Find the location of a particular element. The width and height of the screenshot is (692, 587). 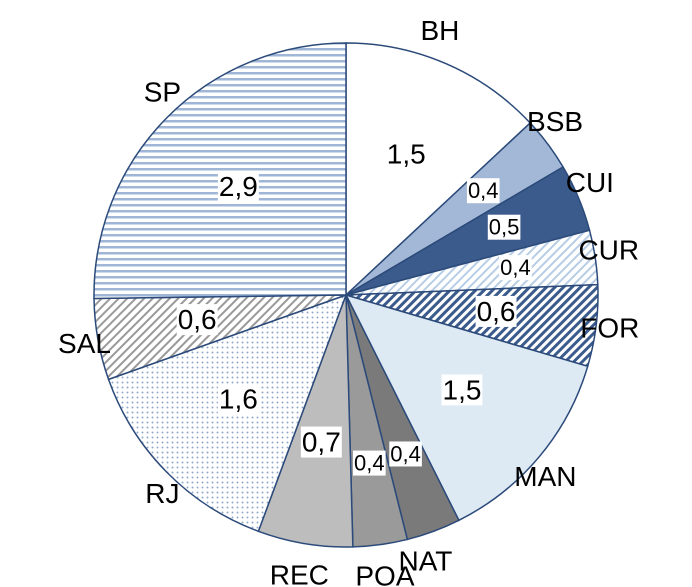

value-label: 0,7 is located at coordinates (321, 442).